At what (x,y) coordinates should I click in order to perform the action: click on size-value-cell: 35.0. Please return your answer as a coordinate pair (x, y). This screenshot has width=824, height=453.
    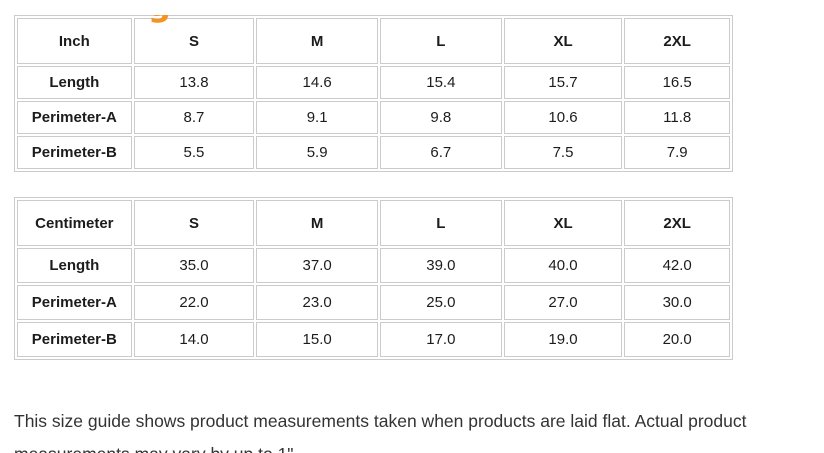
    Looking at the image, I should click on (194, 265).